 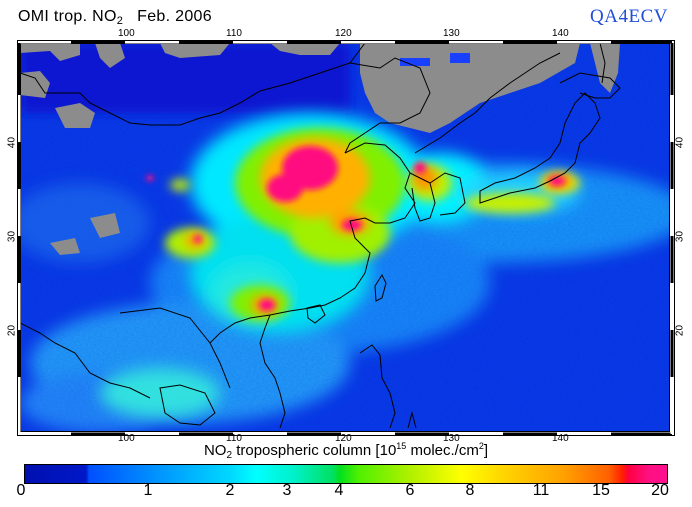 What do you see at coordinates (451, 438) in the screenshot?
I see `bottom-lon-tick-130: 130` at bounding box center [451, 438].